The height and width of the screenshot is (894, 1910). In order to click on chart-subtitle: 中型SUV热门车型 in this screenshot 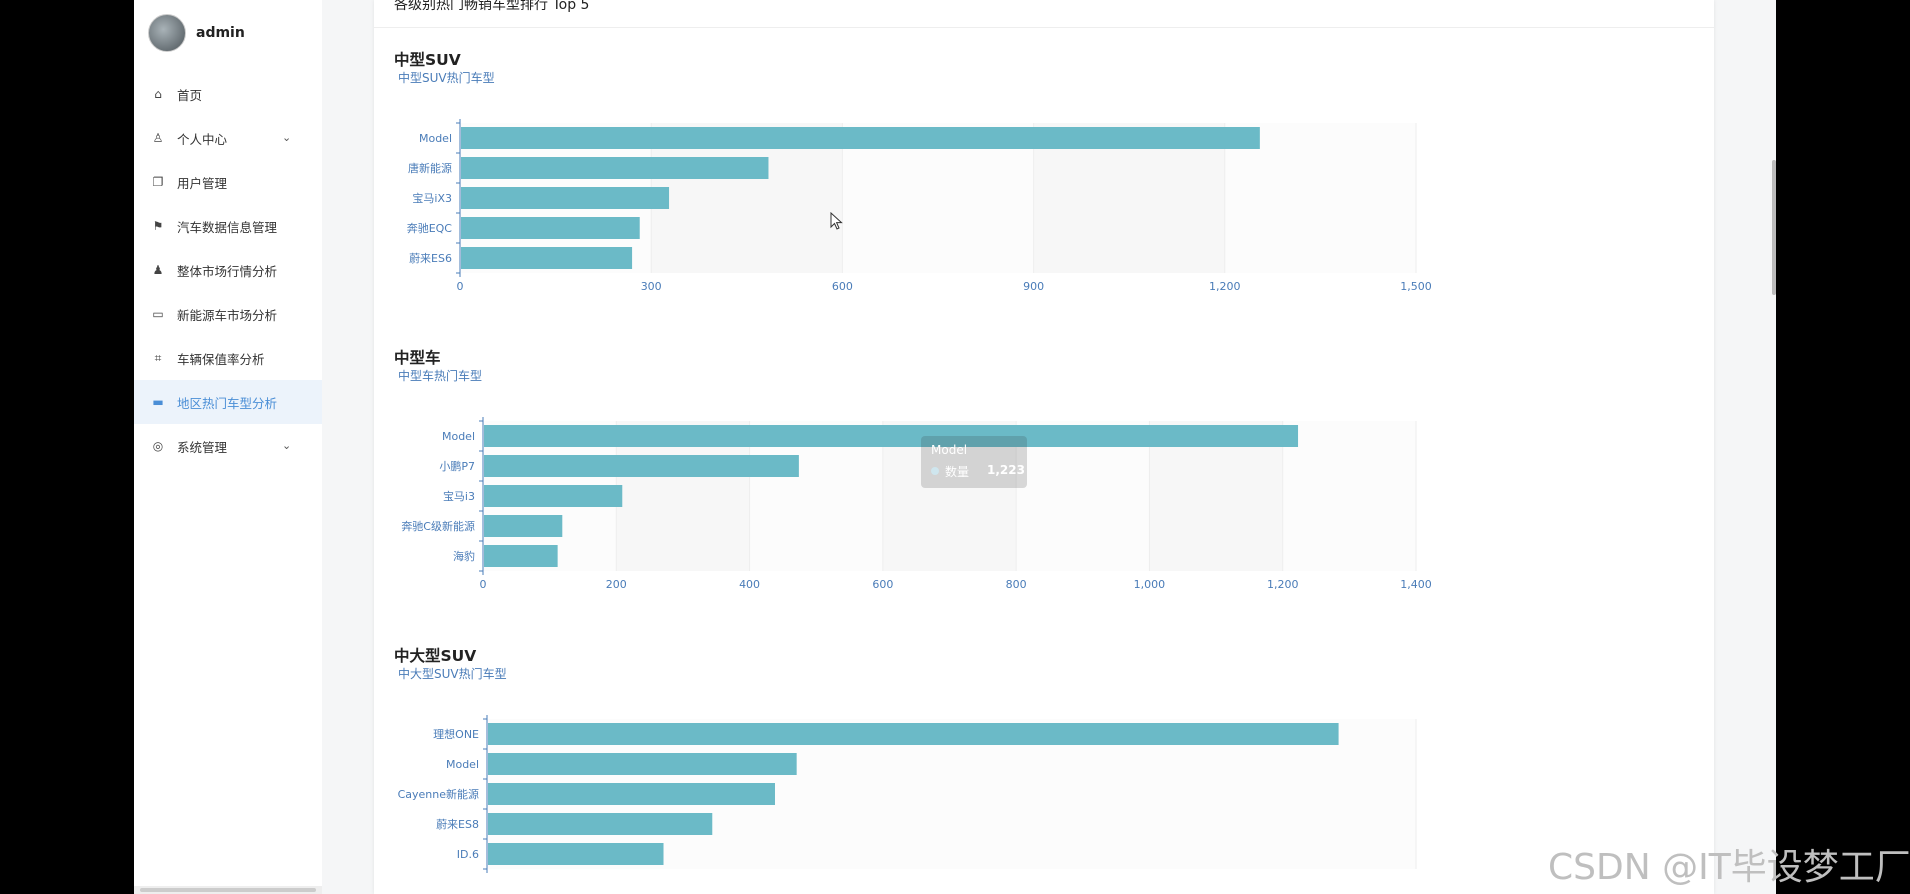, I will do `click(446, 78)`.